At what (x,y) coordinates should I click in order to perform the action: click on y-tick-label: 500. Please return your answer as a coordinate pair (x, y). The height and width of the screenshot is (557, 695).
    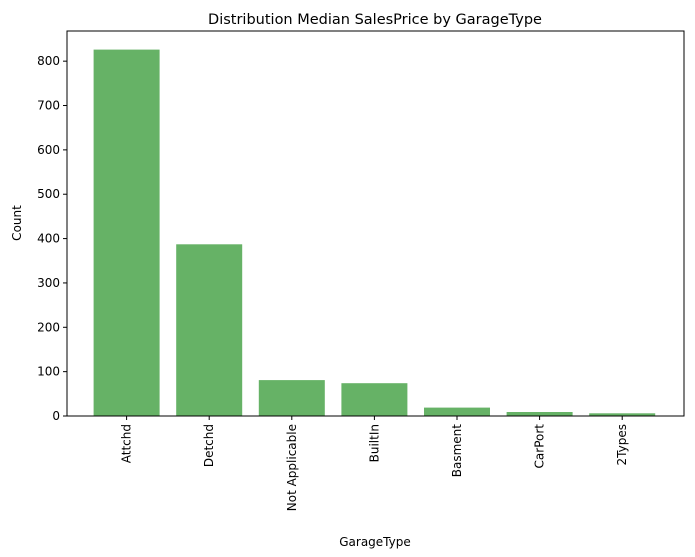
    Looking at the image, I should click on (48, 194).